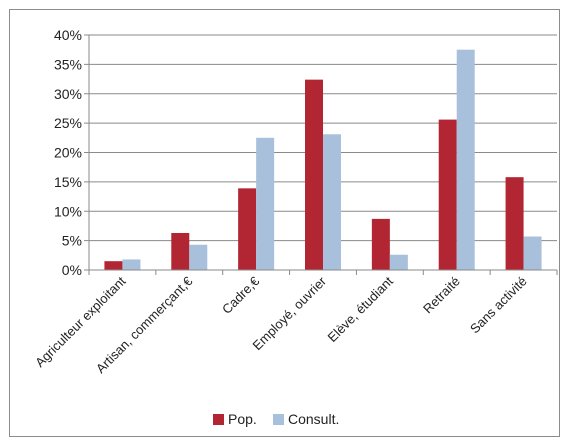 Image resolution: width=572 pixels, height=448 pixels. Describe the element at coordinates (441, 295) in the screenshot. I see `x-category-label: Retraité` at that location.